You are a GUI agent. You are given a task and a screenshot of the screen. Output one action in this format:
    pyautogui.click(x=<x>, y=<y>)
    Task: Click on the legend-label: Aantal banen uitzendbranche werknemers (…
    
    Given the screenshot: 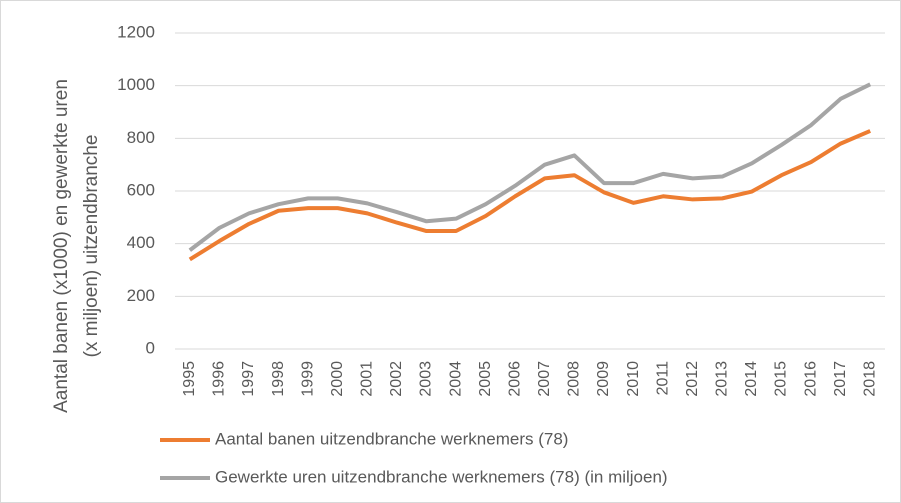 What is the action you would take?
    pyautogui.click(x=391, y=438)
    